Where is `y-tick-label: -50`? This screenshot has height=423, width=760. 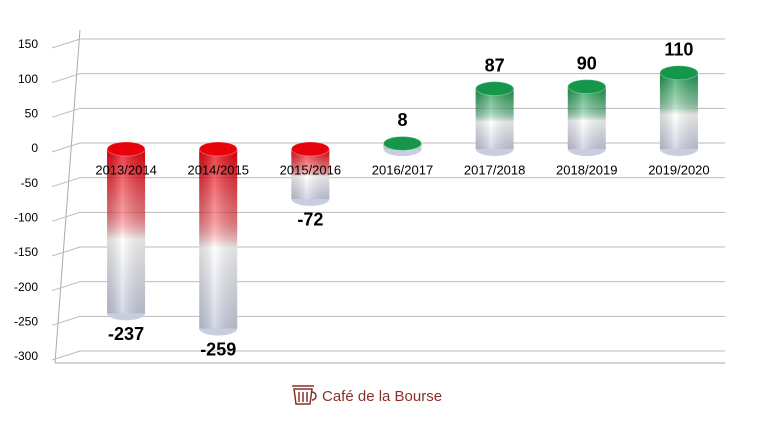 y-tick-label: -50 is located at coordinates (30, 183).